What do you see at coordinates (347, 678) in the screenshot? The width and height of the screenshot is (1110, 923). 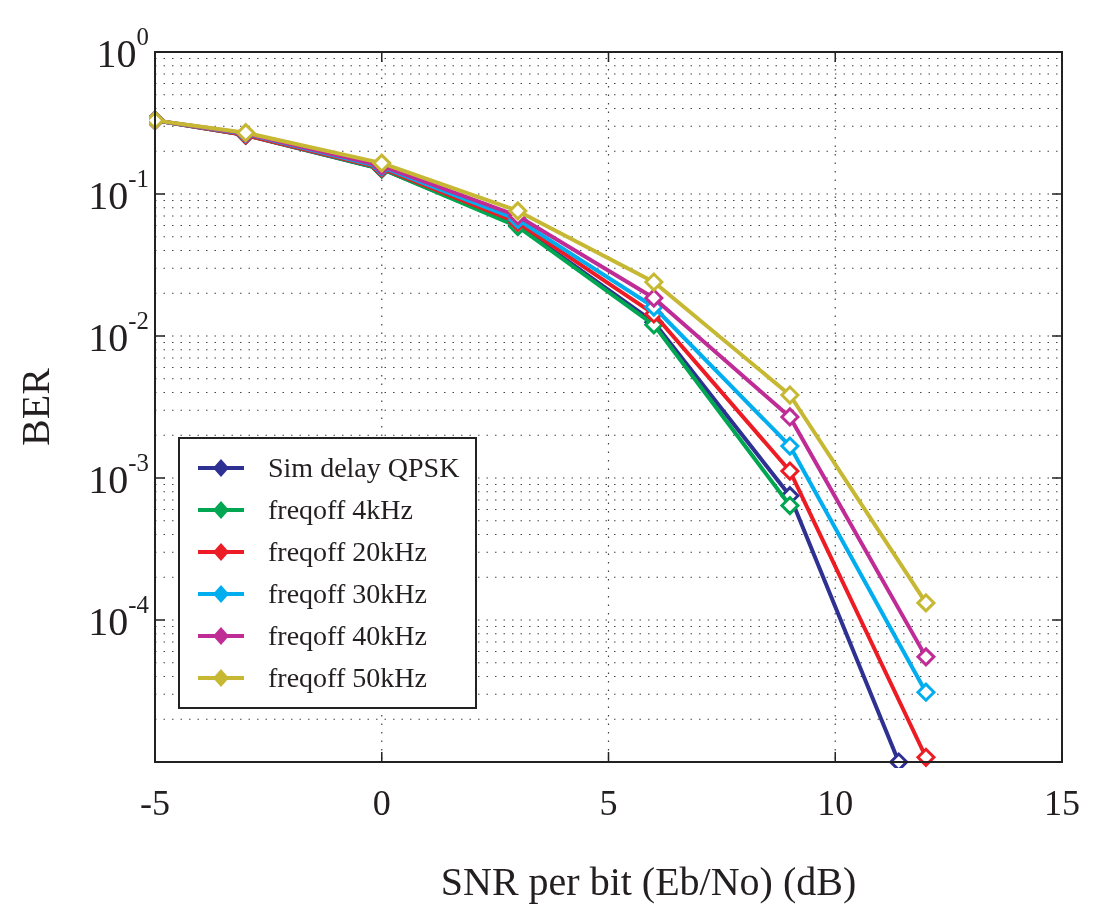 I see `legend-label: freqoff 50kHz` at bounding box center [347, 678].